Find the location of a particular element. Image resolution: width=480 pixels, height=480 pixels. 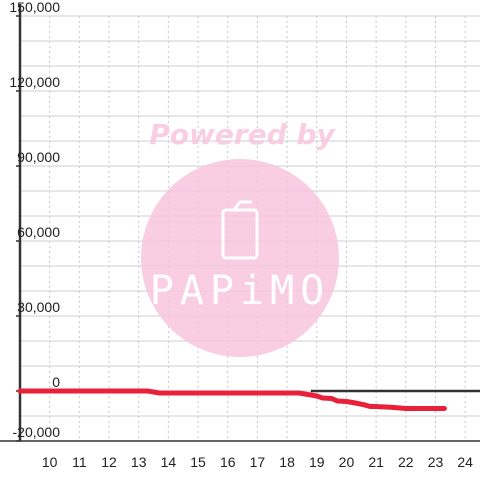

y-tick-label: 150,000 is located at coordinates (34, 7).